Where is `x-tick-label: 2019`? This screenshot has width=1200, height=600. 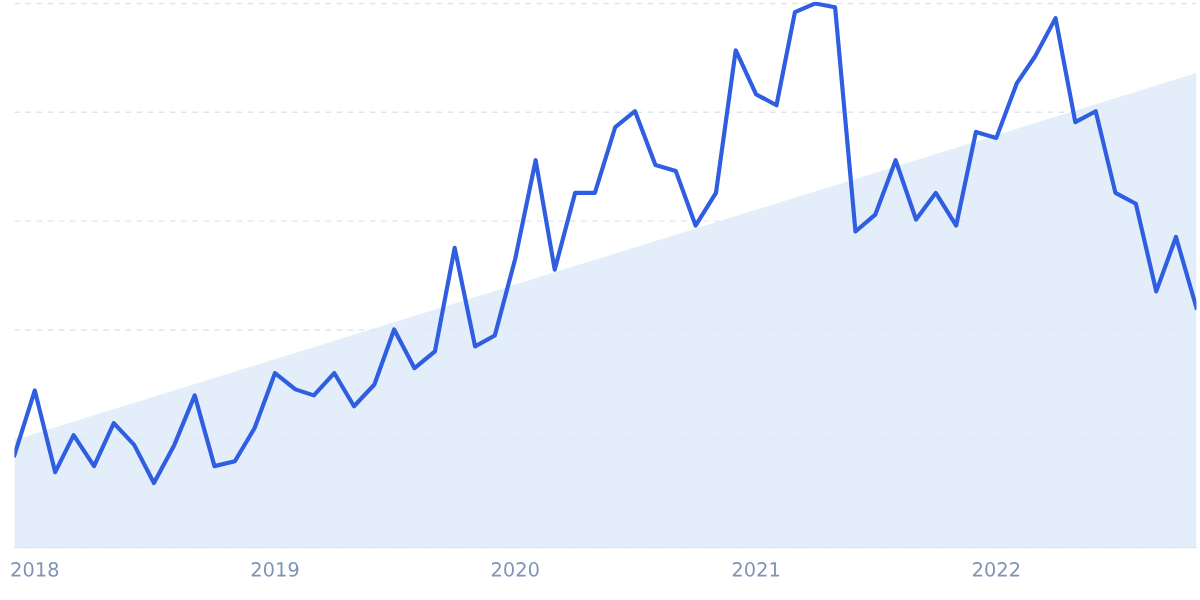
x-tick-label: 2019 is located at coordinates (275, 569).